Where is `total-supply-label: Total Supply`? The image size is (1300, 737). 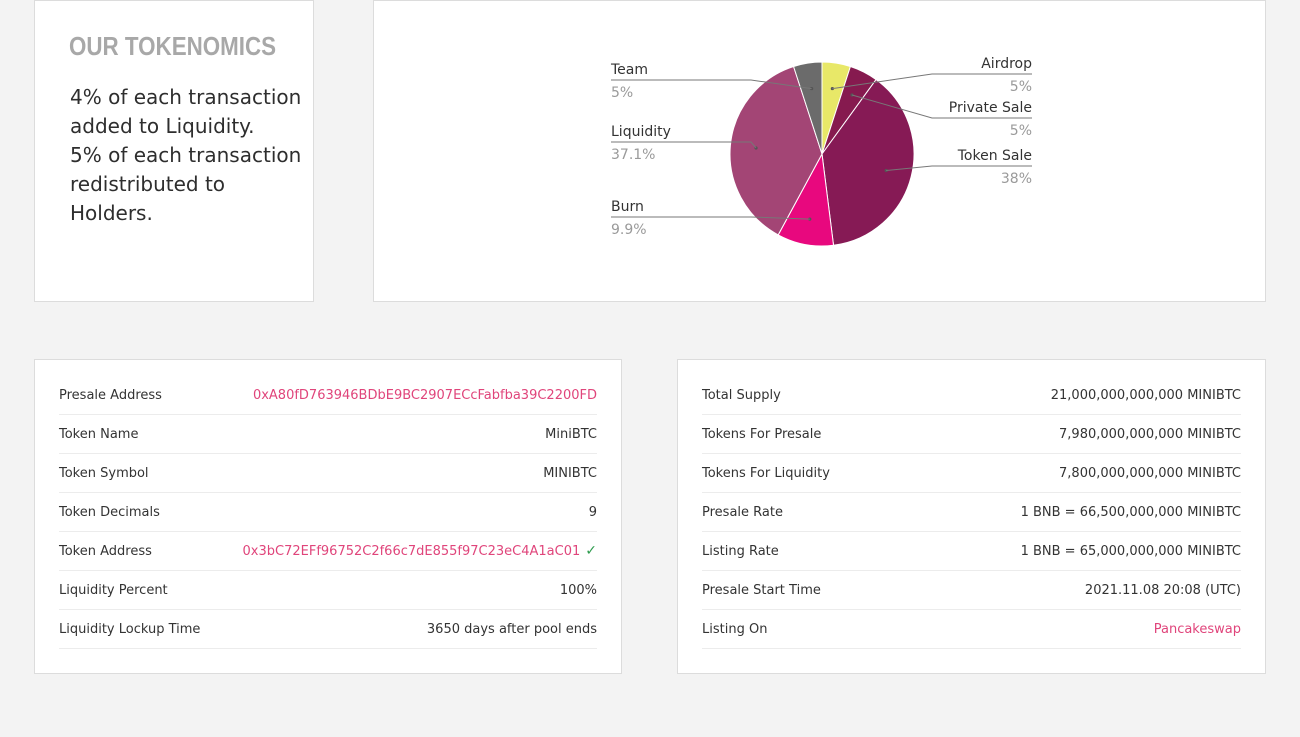
total-supply-label: Total Supply is located at coordinates (741, 395).